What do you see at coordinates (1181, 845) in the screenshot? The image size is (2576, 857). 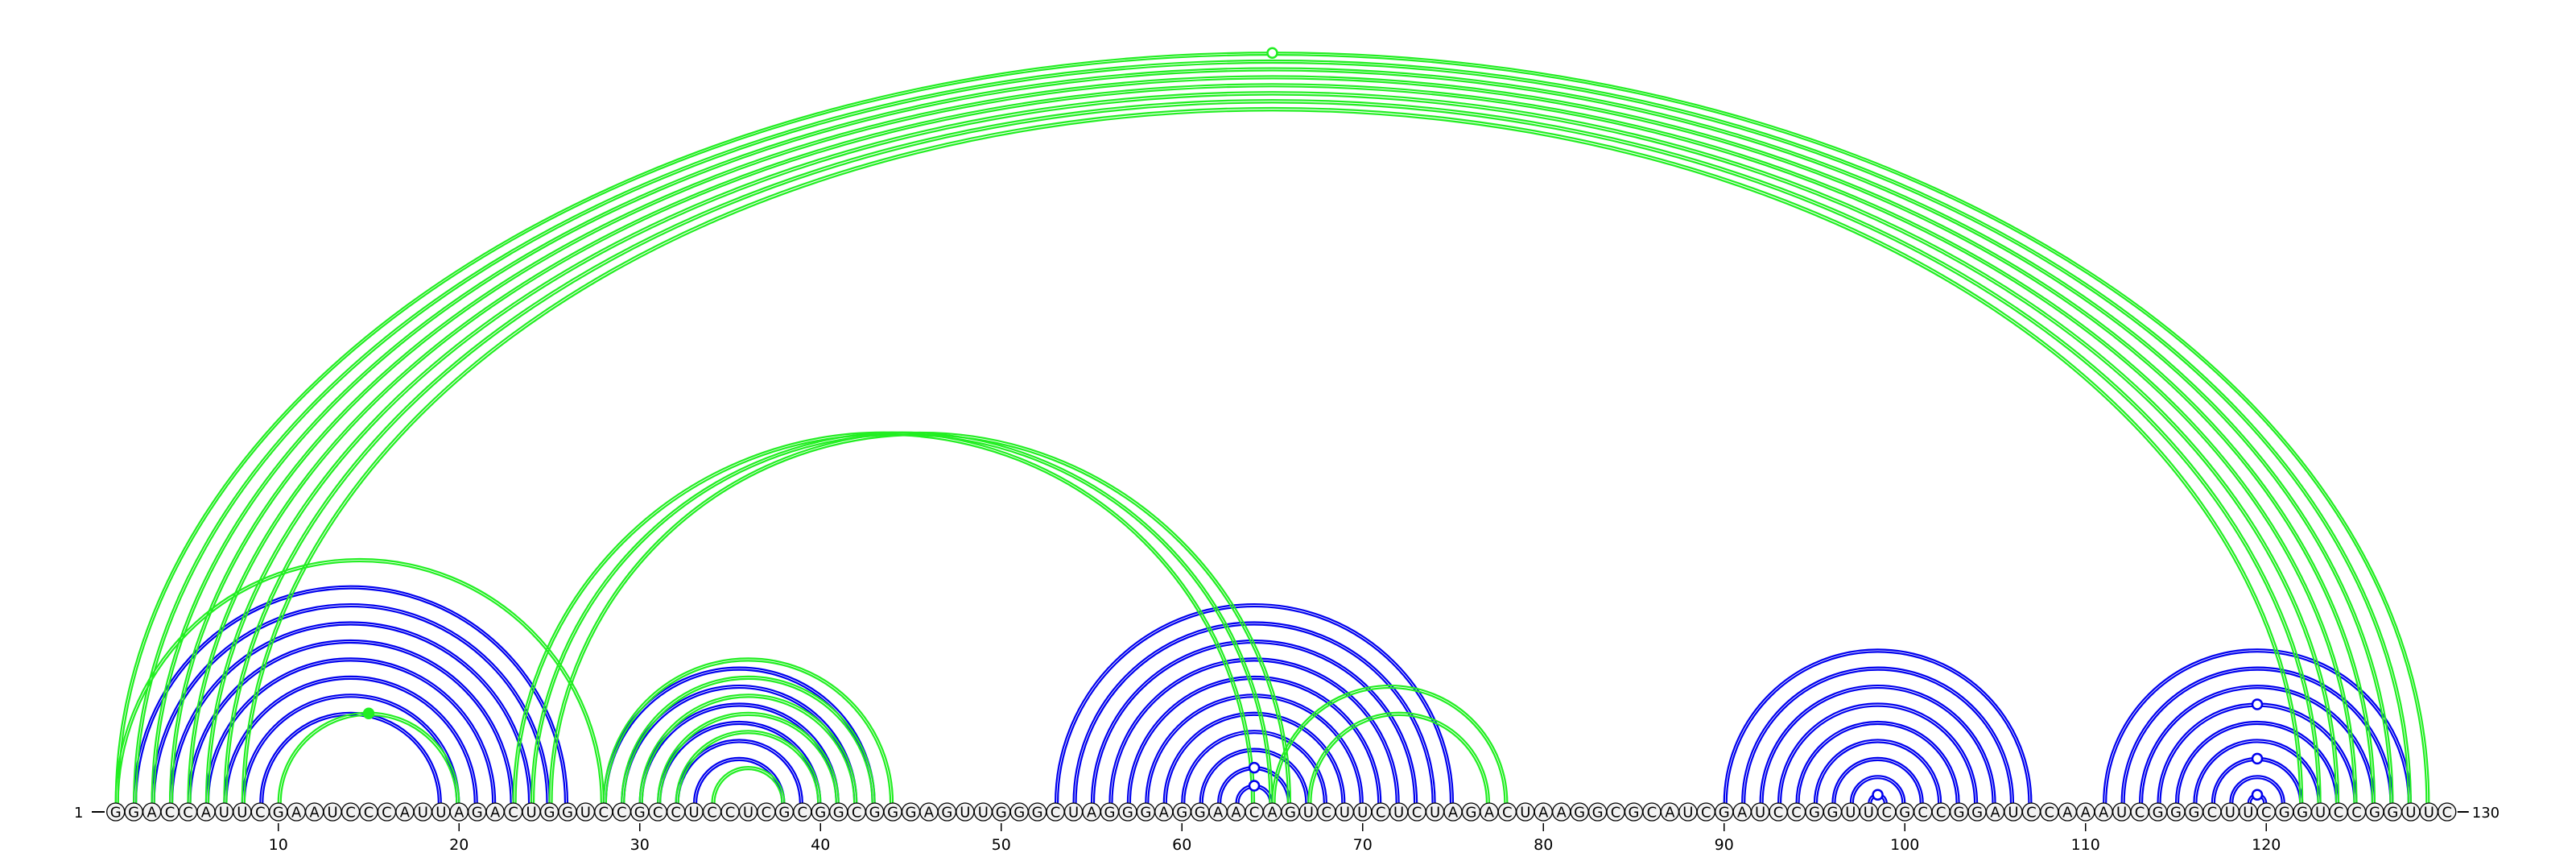 I see `position-tick-label: 60` at bounding box center [1181, 845].